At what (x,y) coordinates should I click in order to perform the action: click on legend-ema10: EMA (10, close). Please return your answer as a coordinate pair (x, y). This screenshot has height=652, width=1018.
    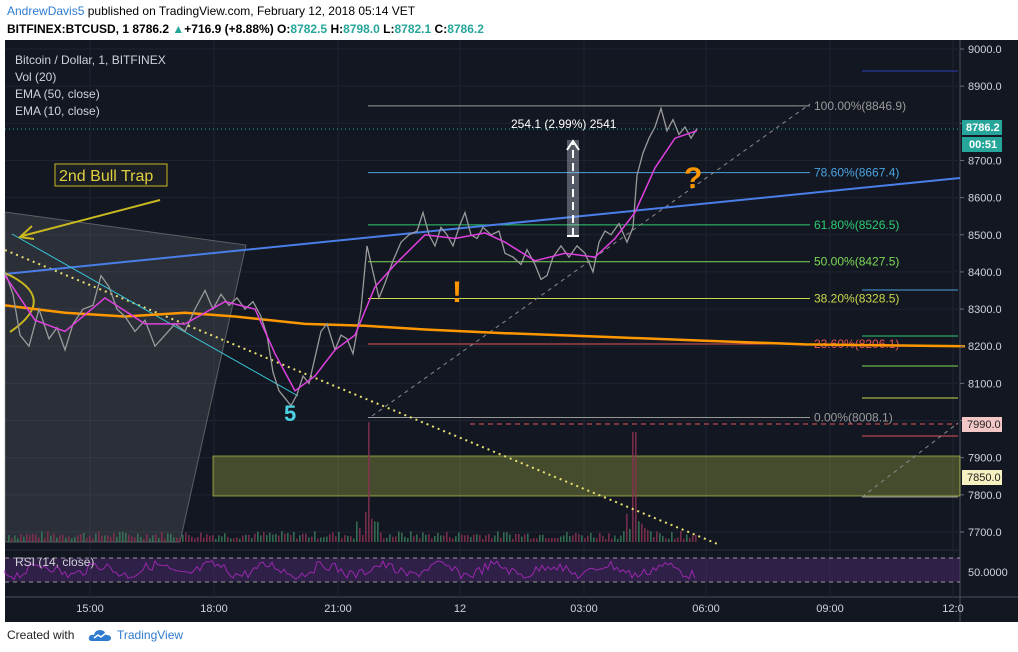
    Looking at the image, I should click on (57, 111).